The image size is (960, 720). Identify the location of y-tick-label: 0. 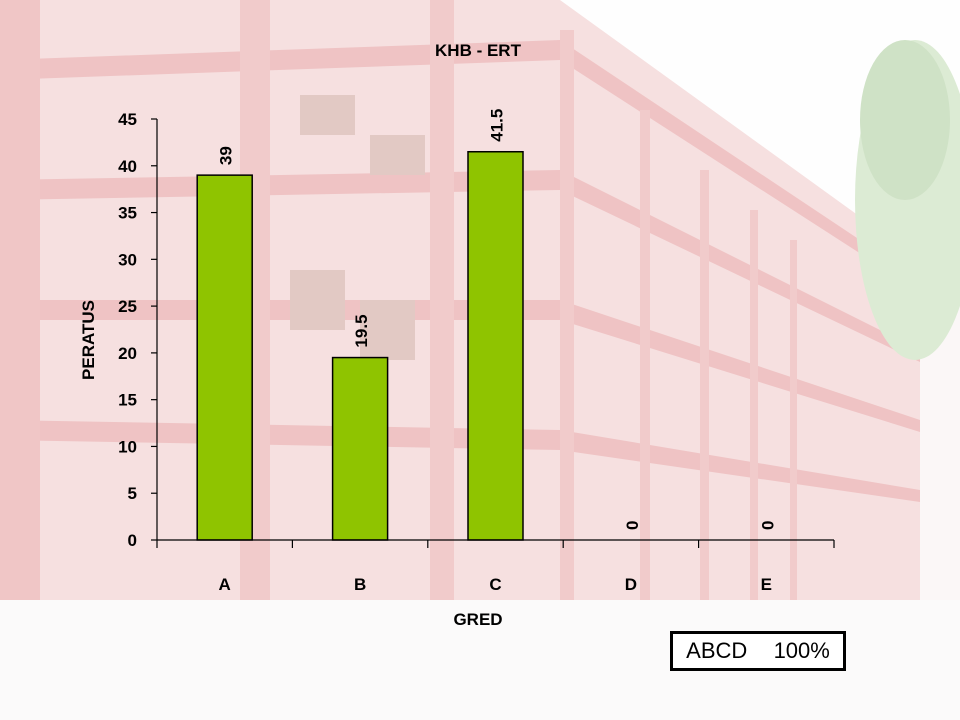
(132, 540).